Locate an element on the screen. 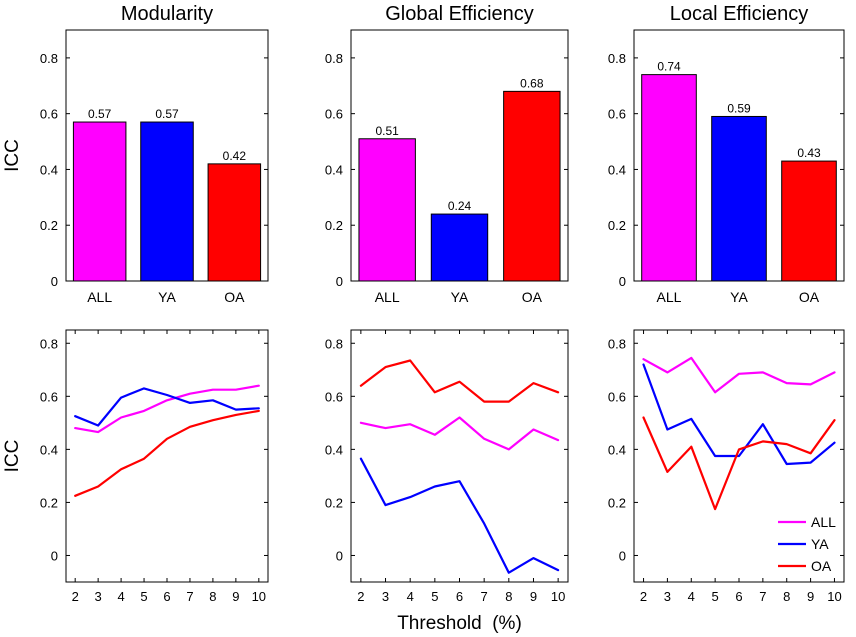  legend: ALL YA OA is located at coordinates (807, 544).